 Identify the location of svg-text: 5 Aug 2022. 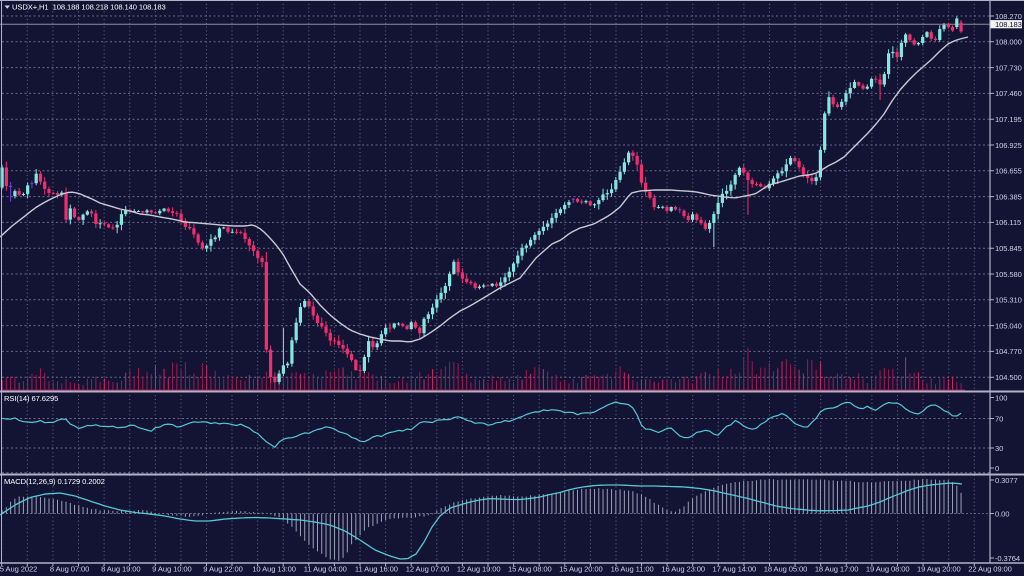
(18, 569).